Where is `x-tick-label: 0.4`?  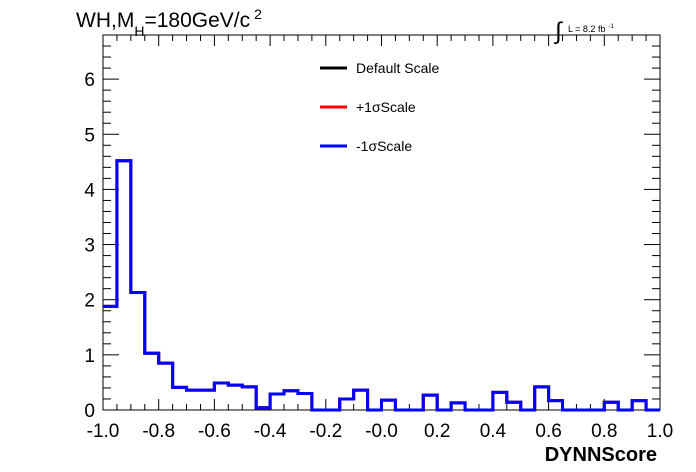 x-tick-label: 0.4 is located at coordinates (493, 431).